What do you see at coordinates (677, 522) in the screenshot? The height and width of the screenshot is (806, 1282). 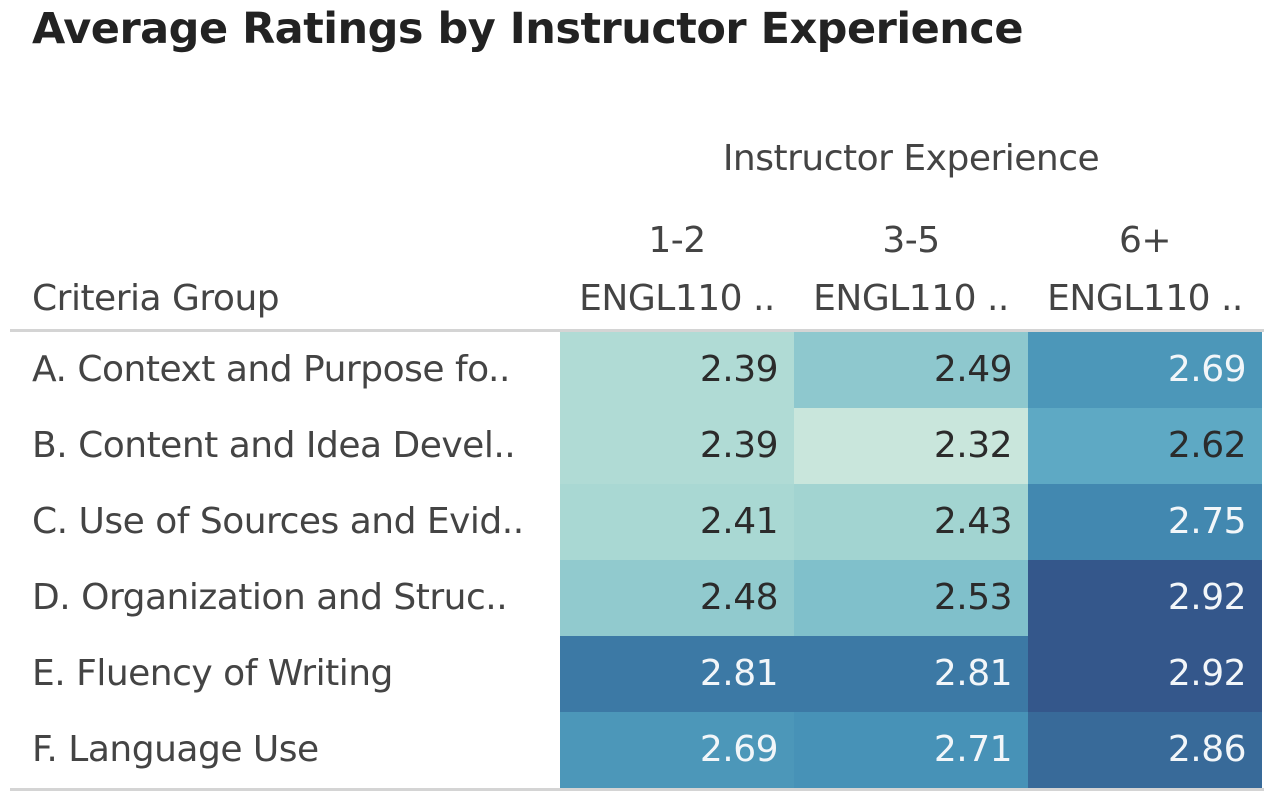 I see `heatmap-cell: 2.41` at bounding box center [677, 522].